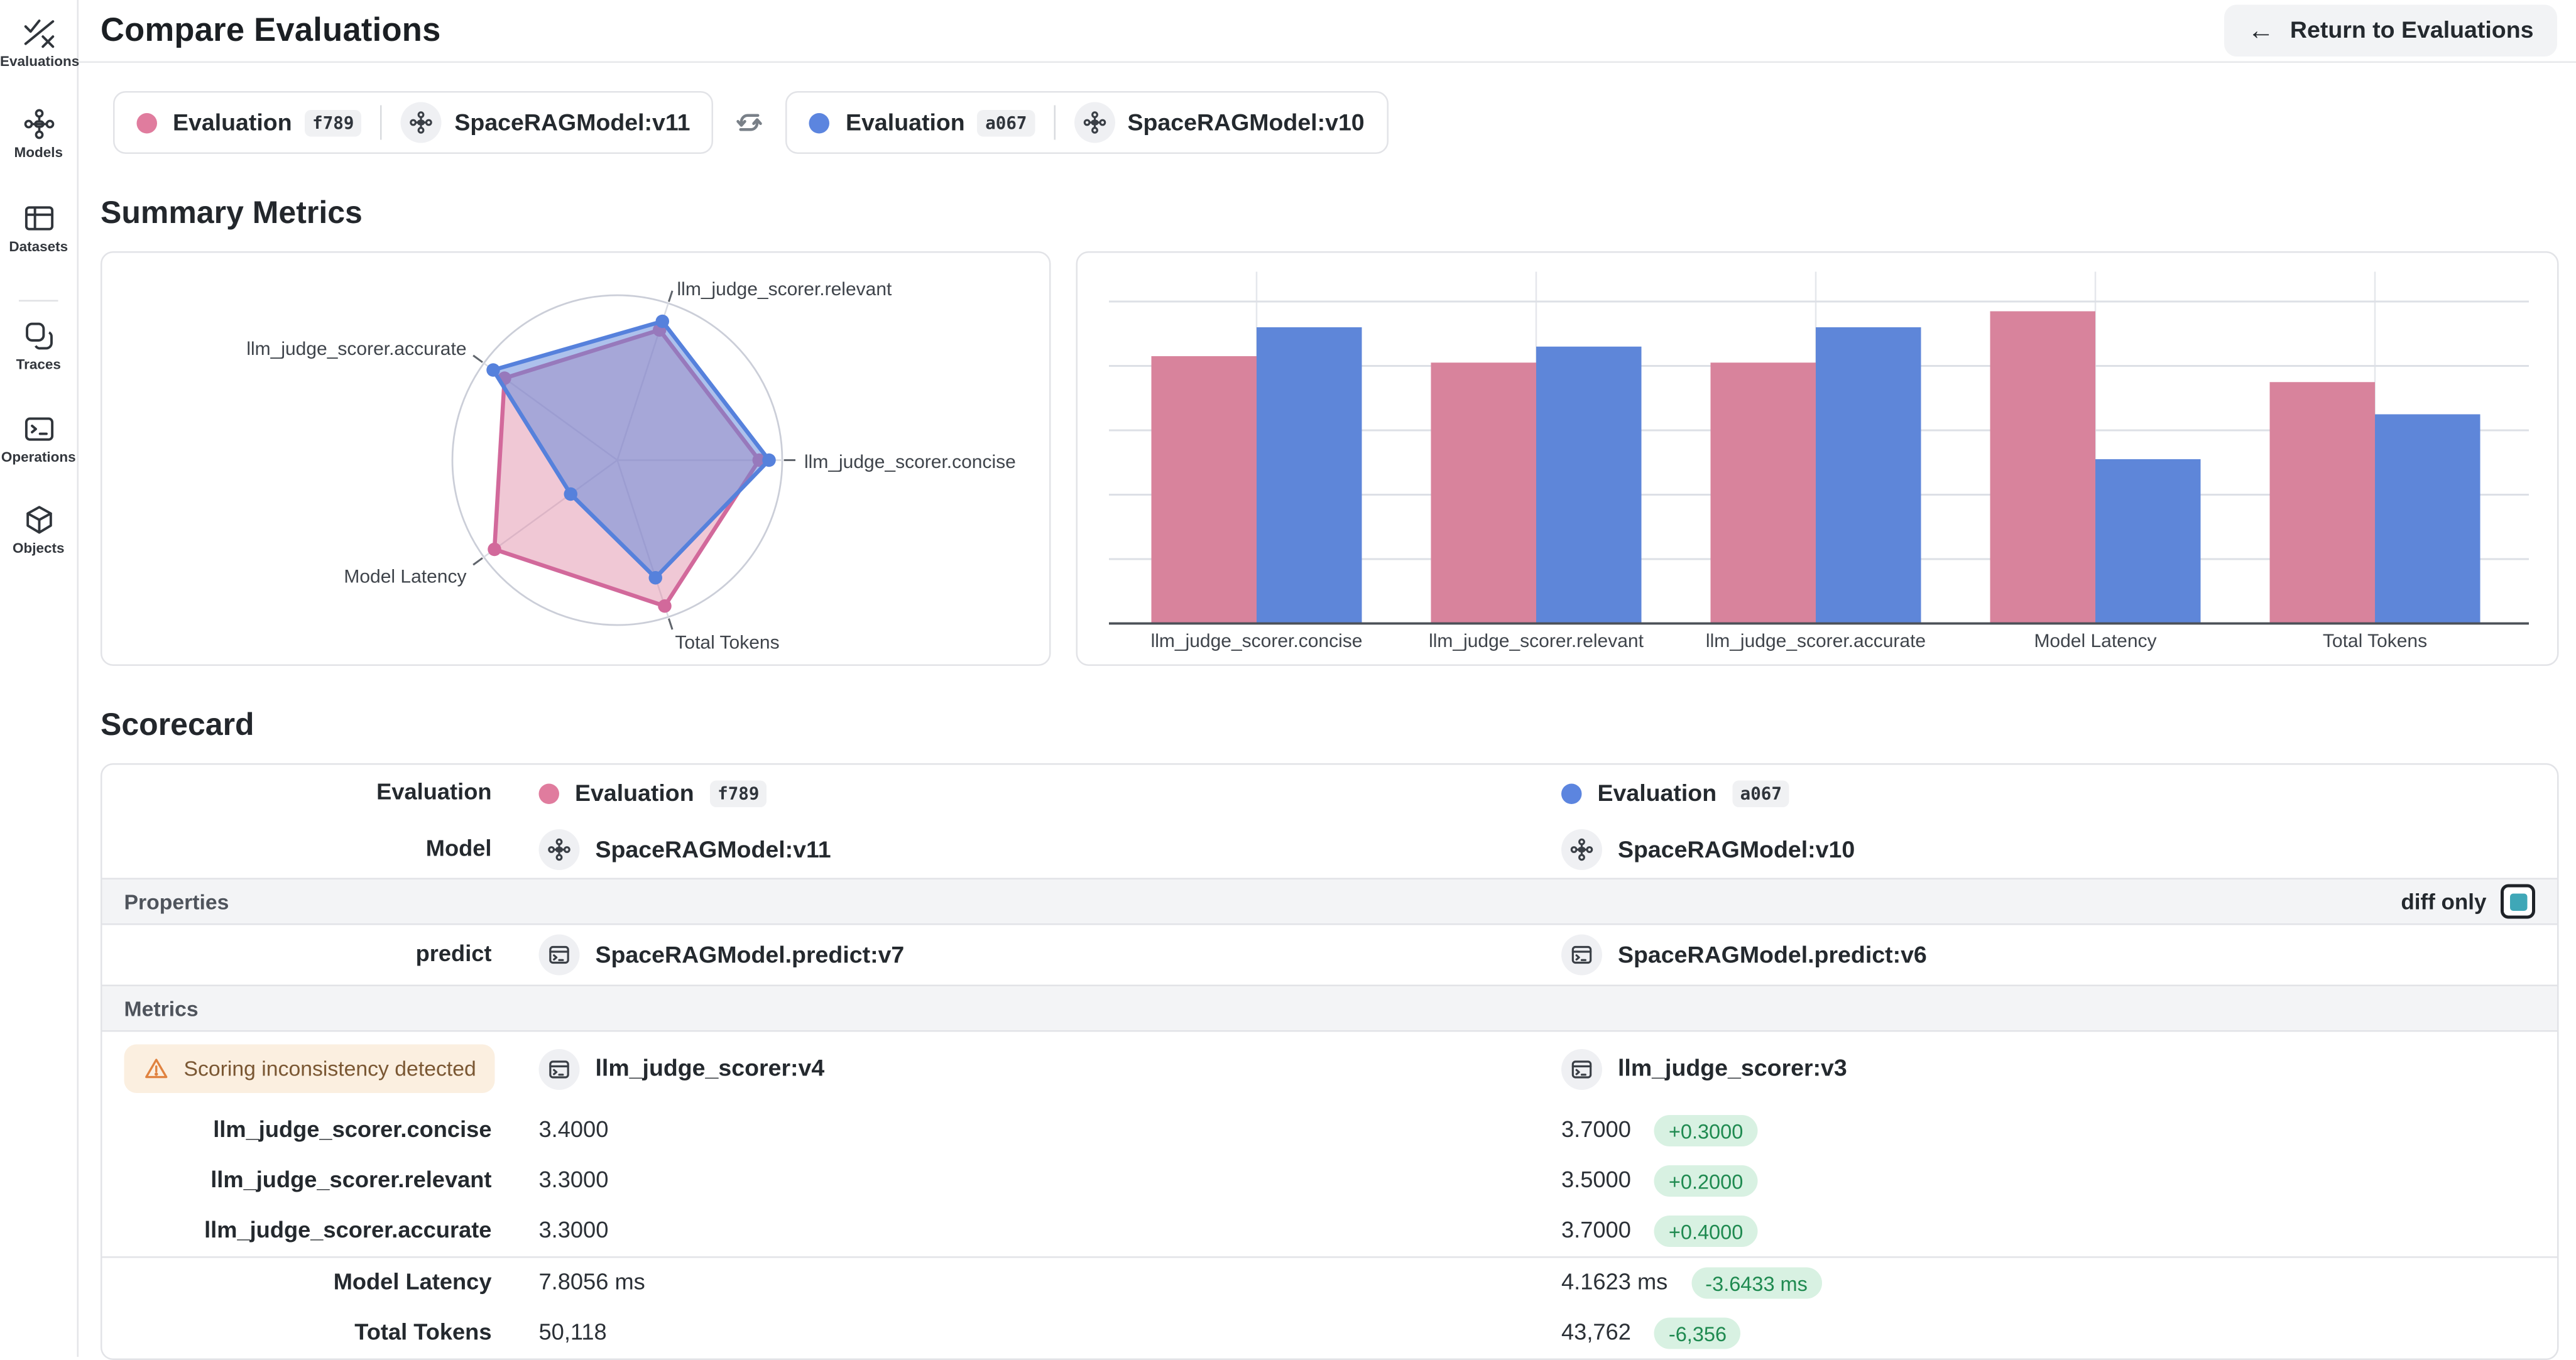 The image size is (2576, 1360). I want to click on metric-diff-badge: -6,356, so click(1698, 1333).